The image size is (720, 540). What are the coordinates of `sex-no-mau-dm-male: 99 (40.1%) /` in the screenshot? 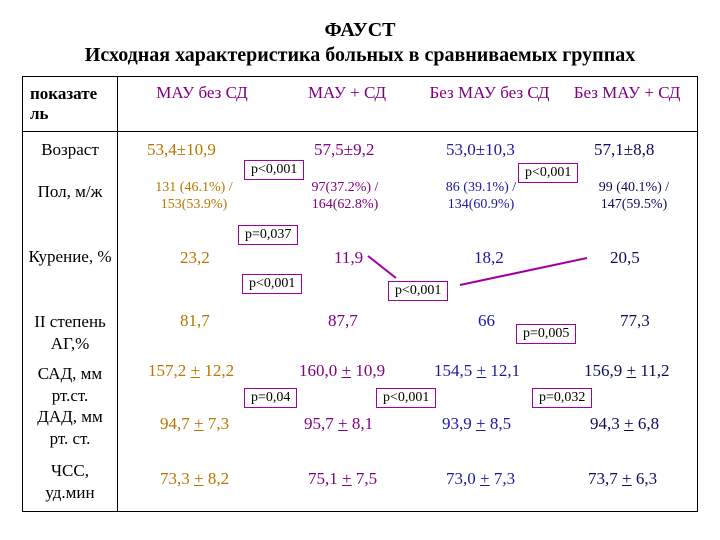 It's located at (634, 187).